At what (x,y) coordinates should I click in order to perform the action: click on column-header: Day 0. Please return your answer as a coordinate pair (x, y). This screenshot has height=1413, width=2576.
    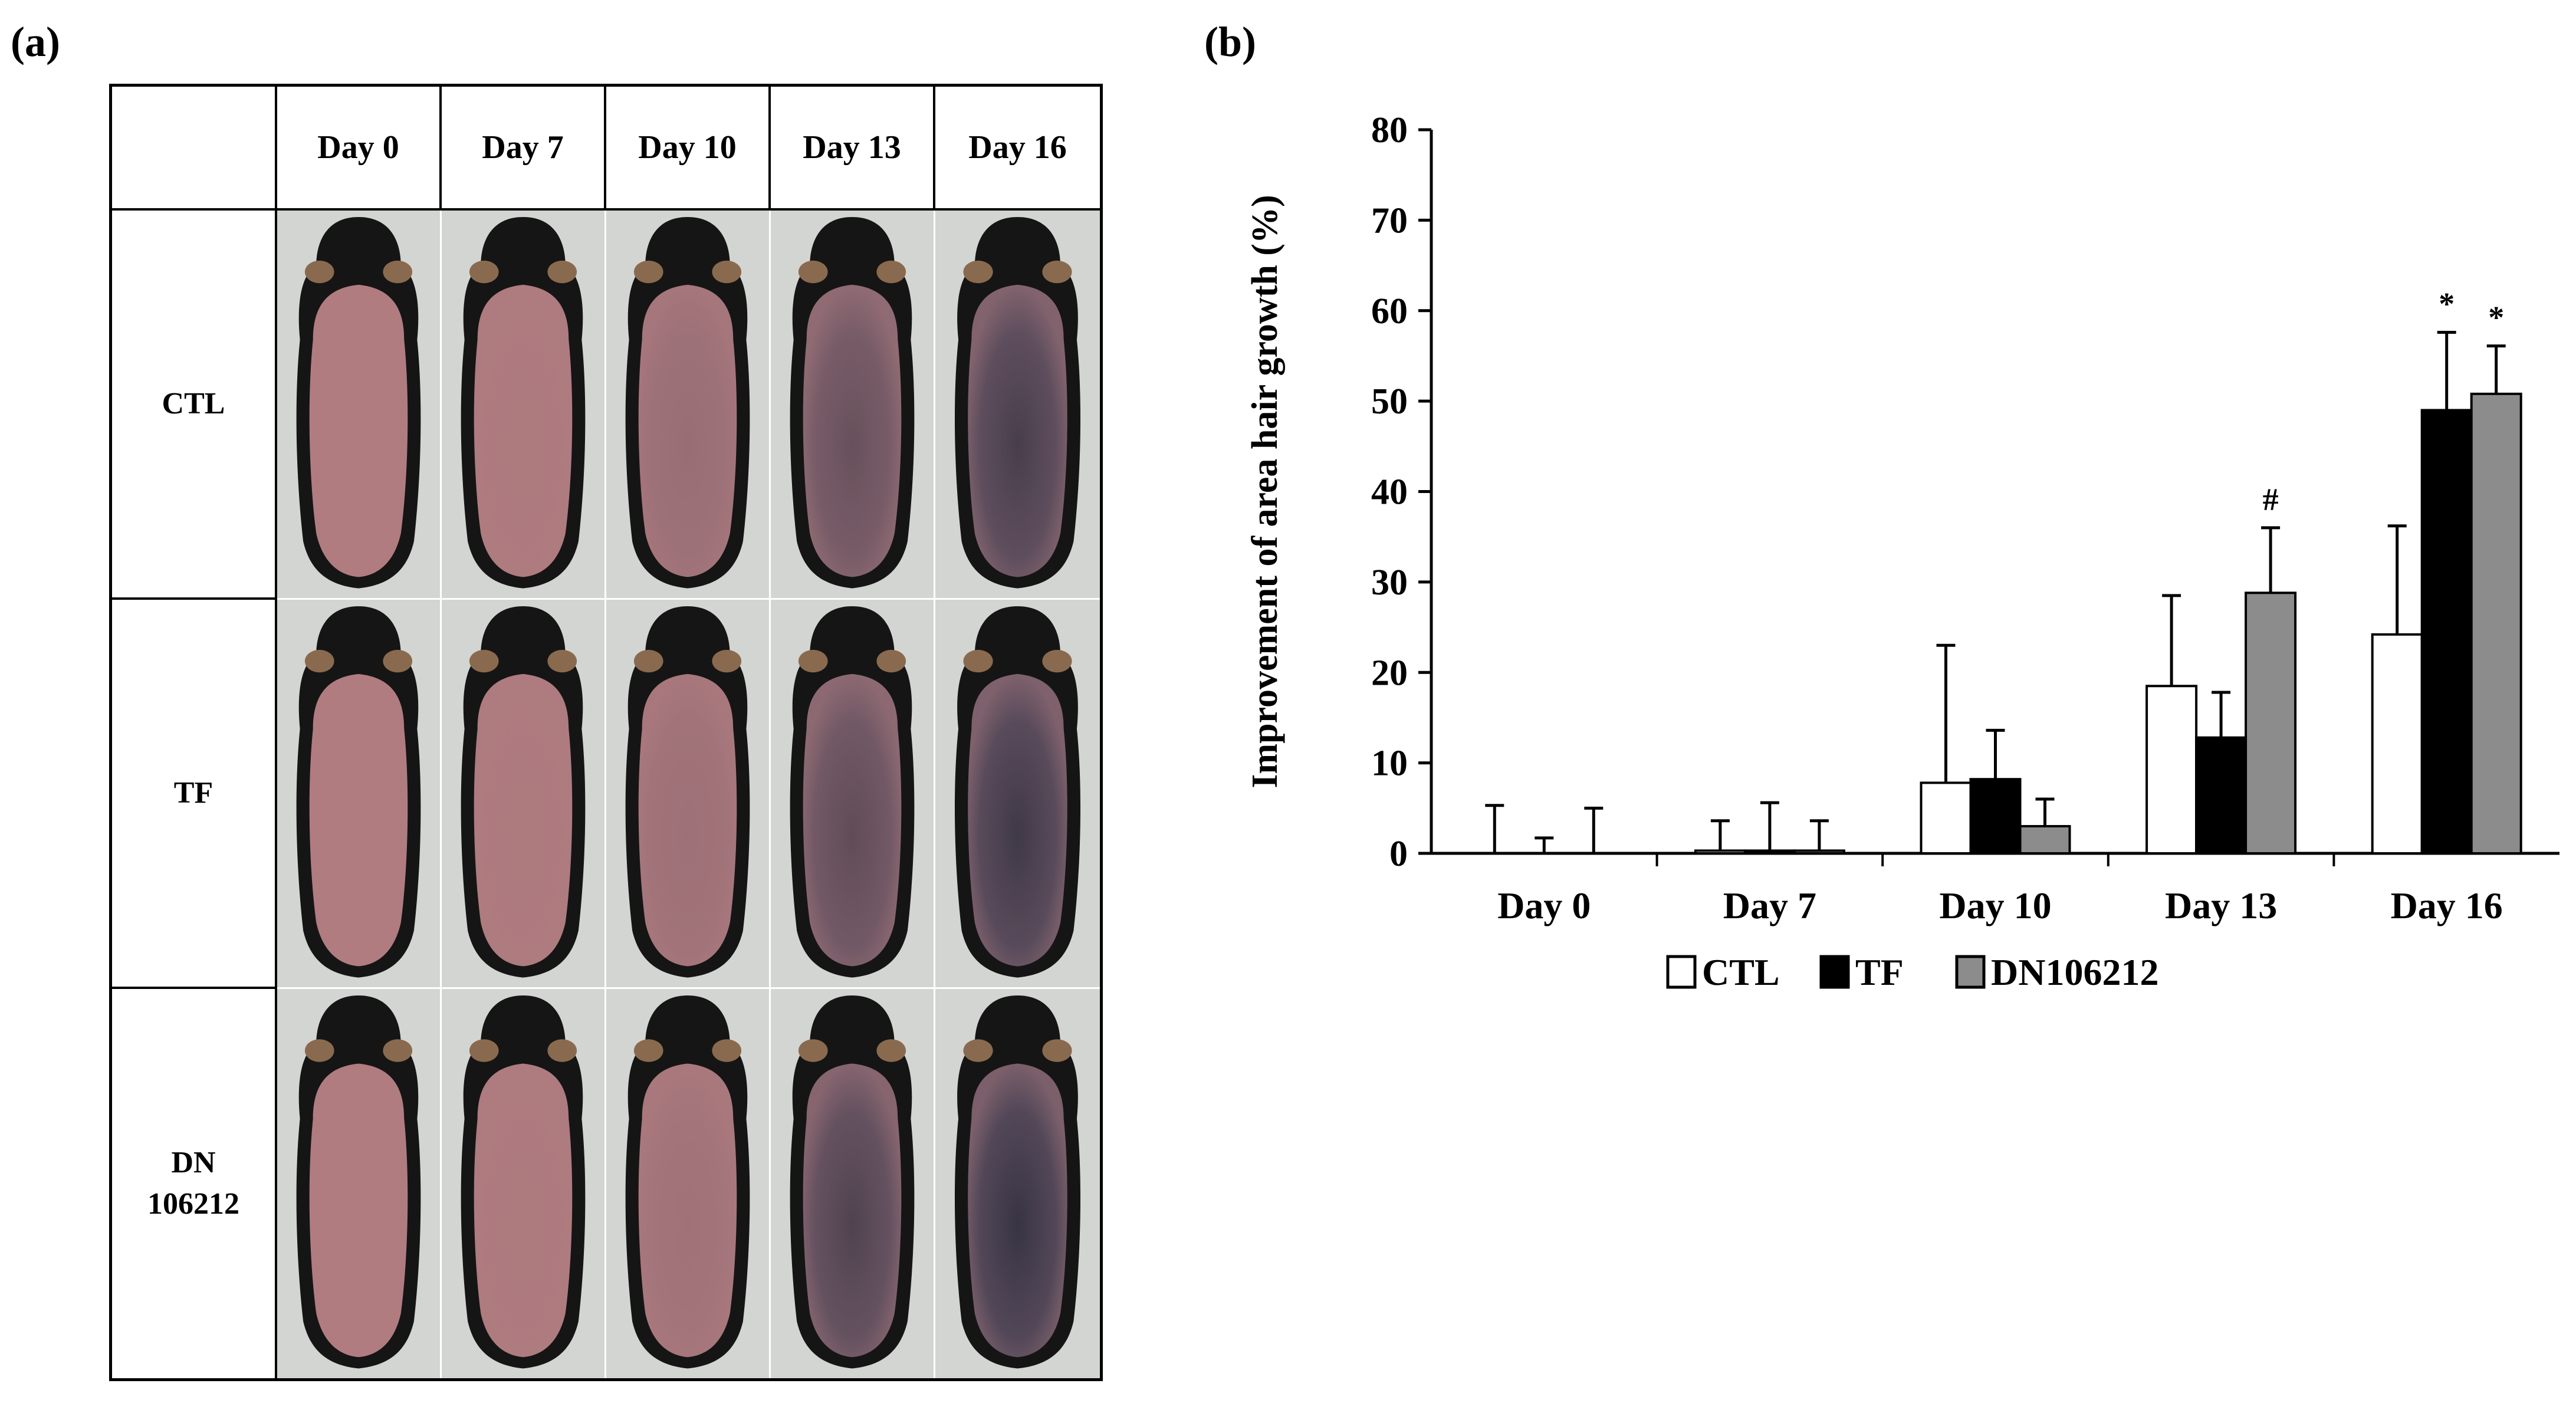
    Looking at the image, I should click on (359, 149).